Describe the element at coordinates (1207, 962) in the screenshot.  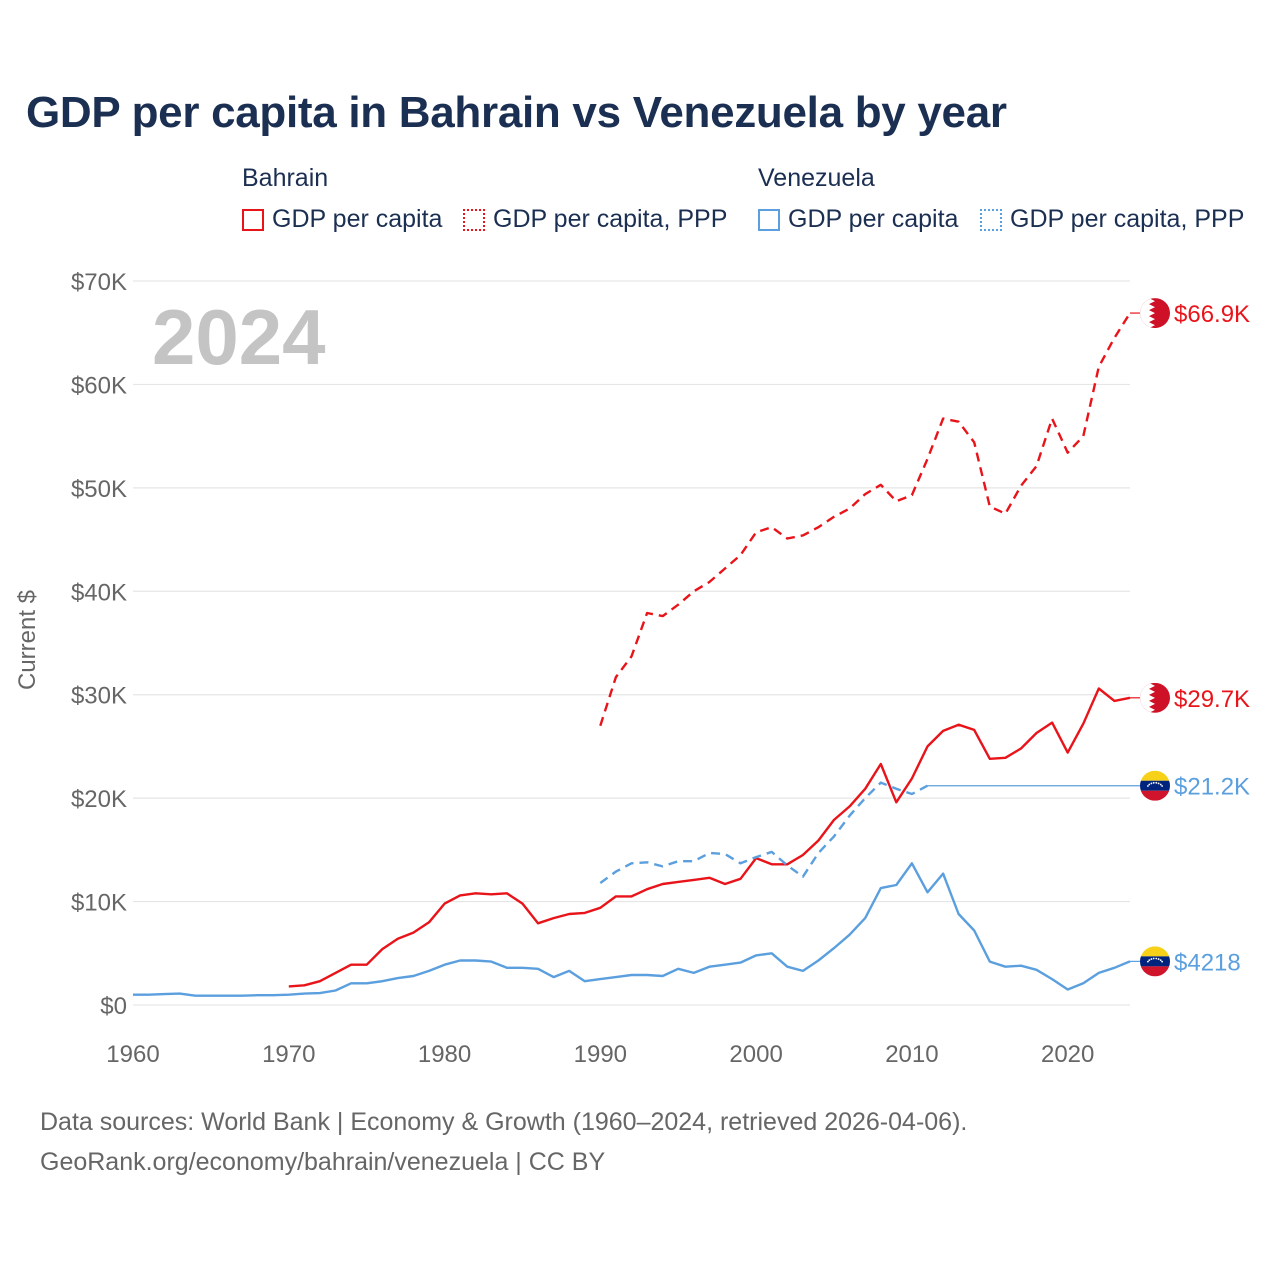
I see `end-value-label: $4218` at that location.